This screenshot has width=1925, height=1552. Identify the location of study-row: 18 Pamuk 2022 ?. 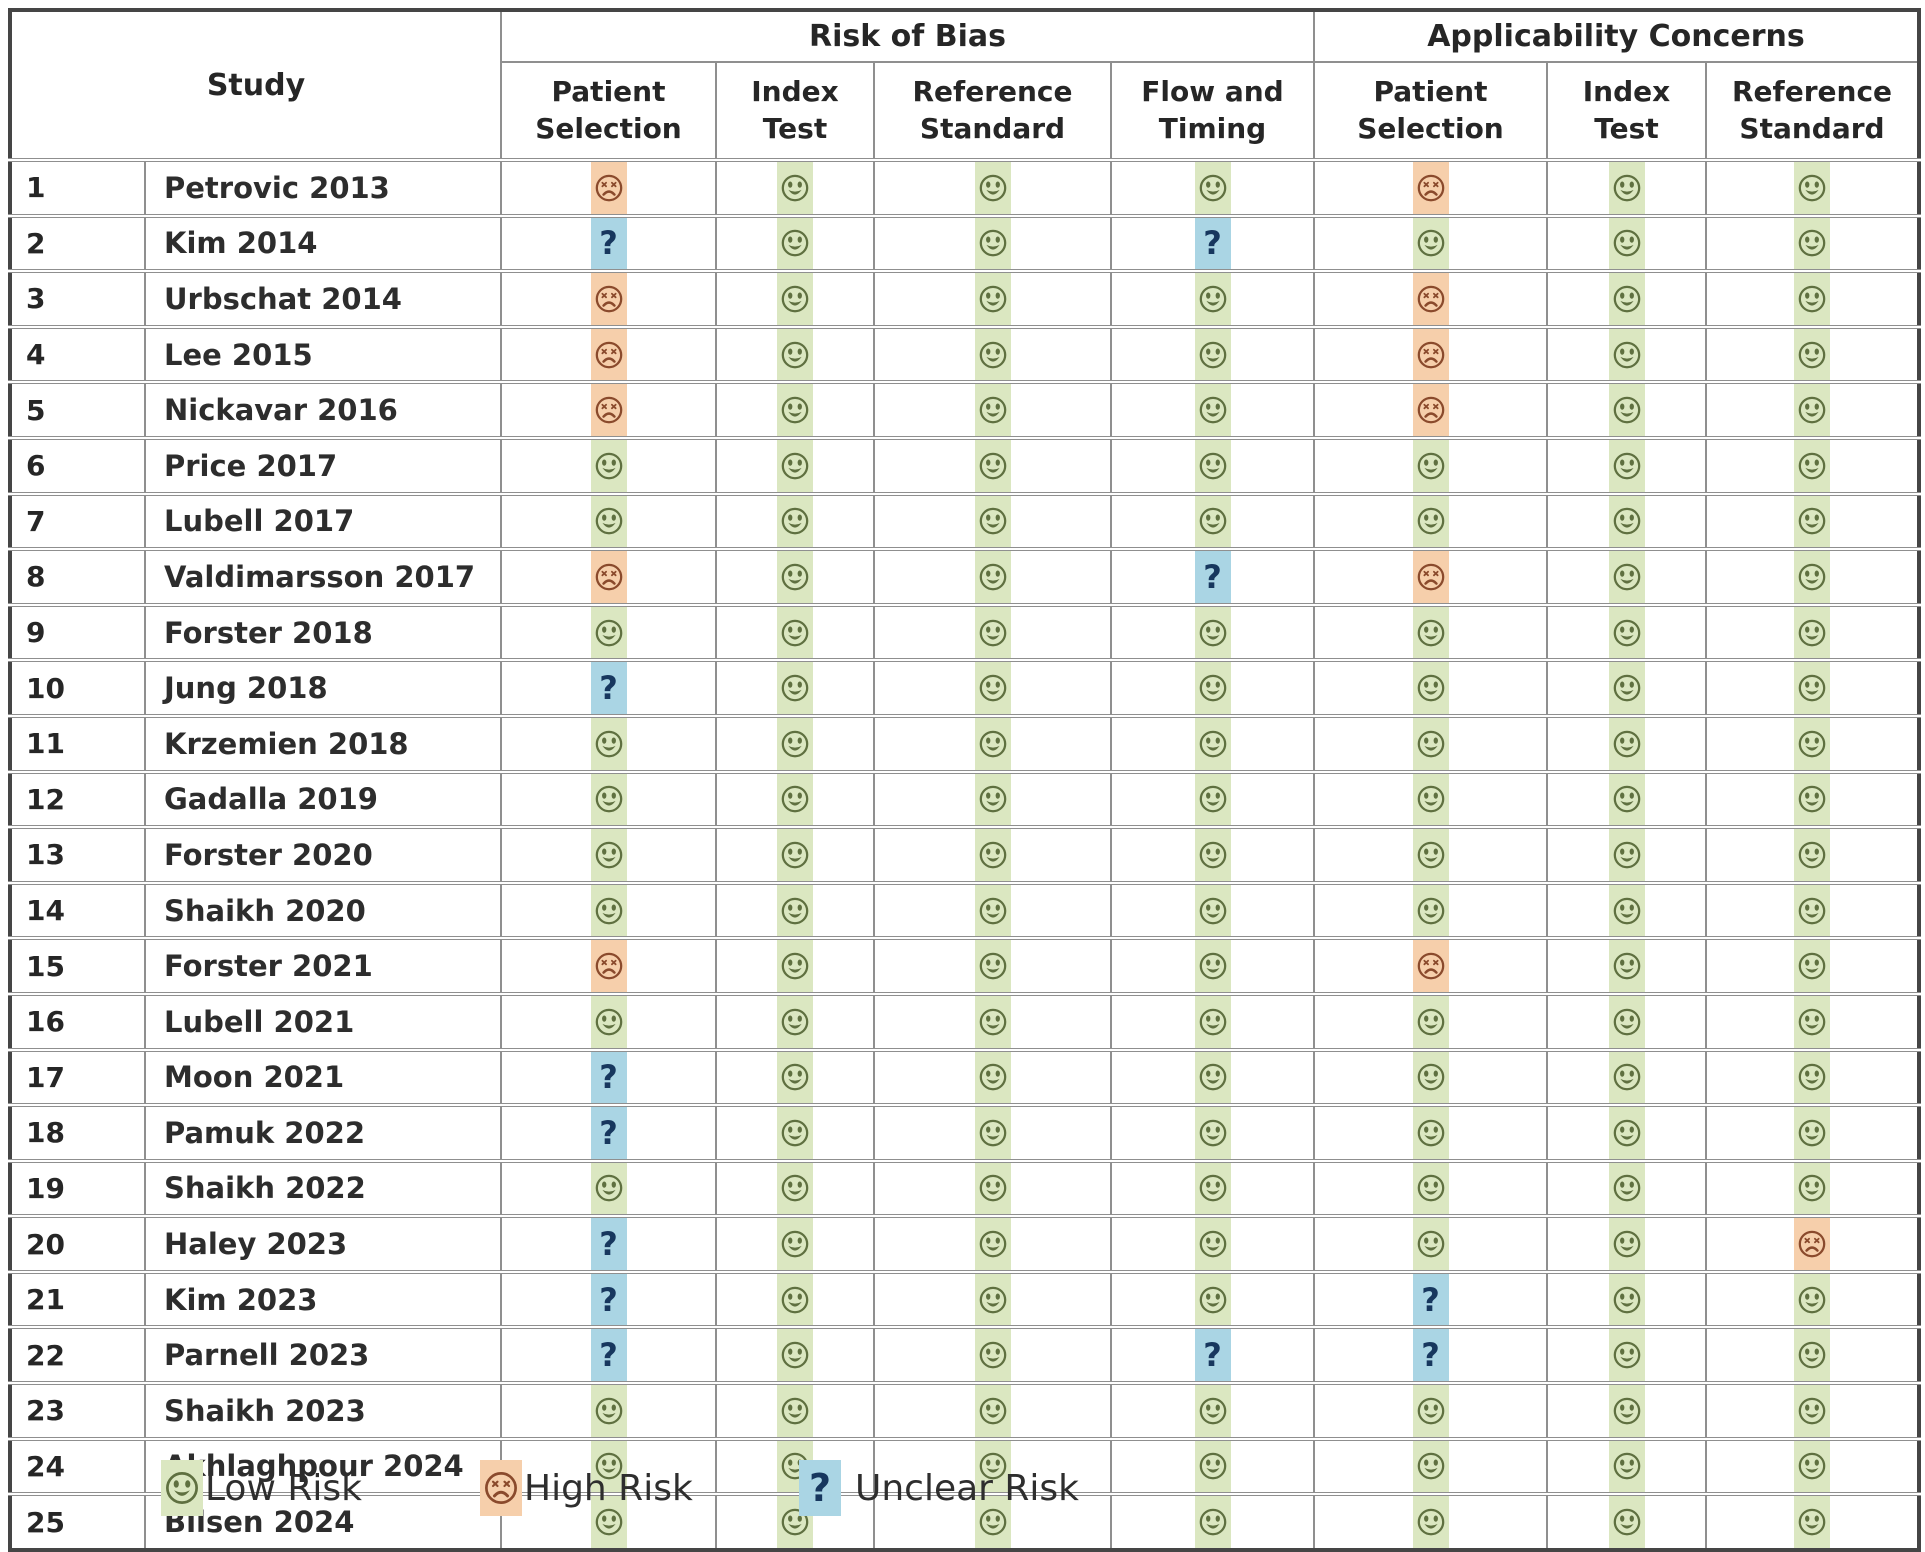
(965, 1132).